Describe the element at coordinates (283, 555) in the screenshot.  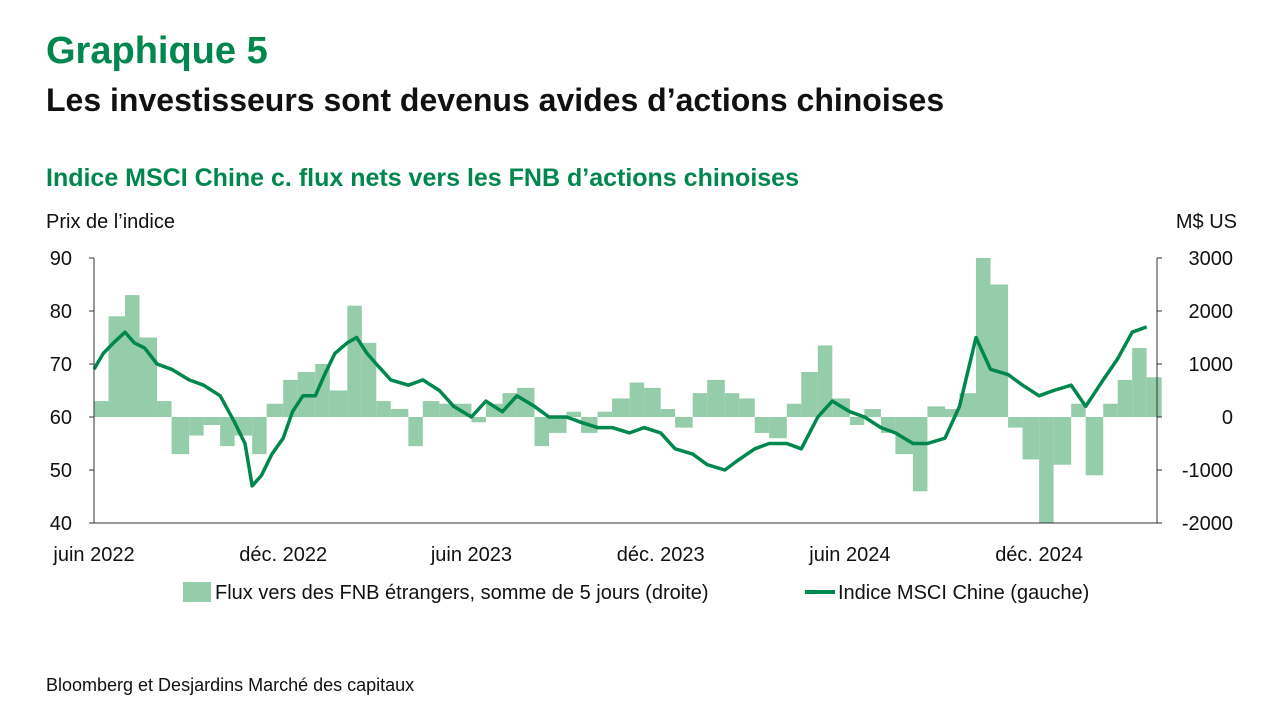
I see `x-tick-label: déc. 2022` at that location.